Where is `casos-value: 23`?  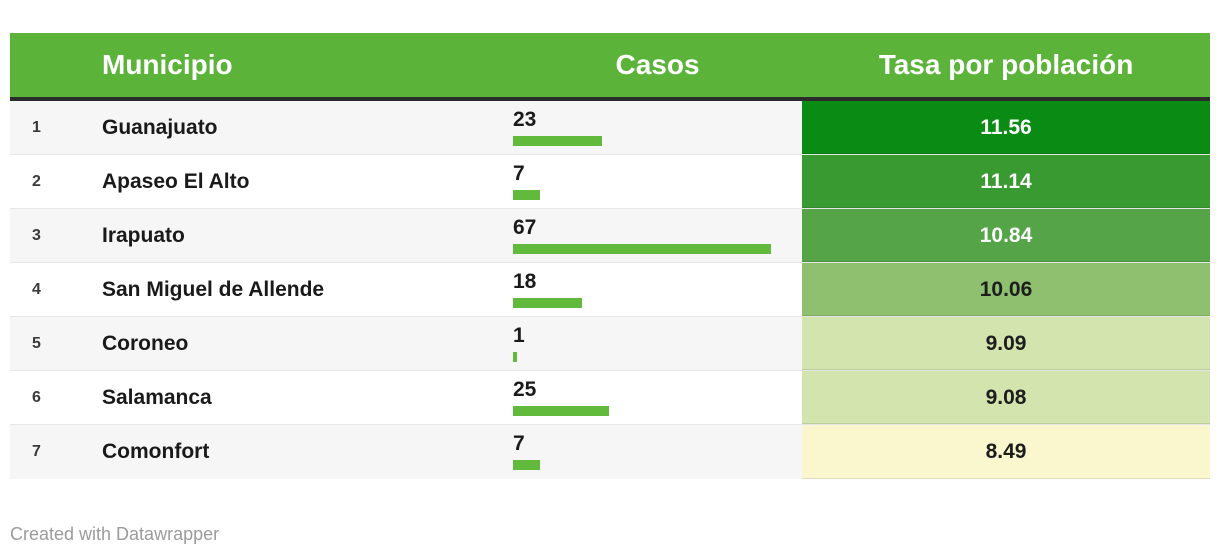
casos-value: 23 is located at coordinates (525, 119).